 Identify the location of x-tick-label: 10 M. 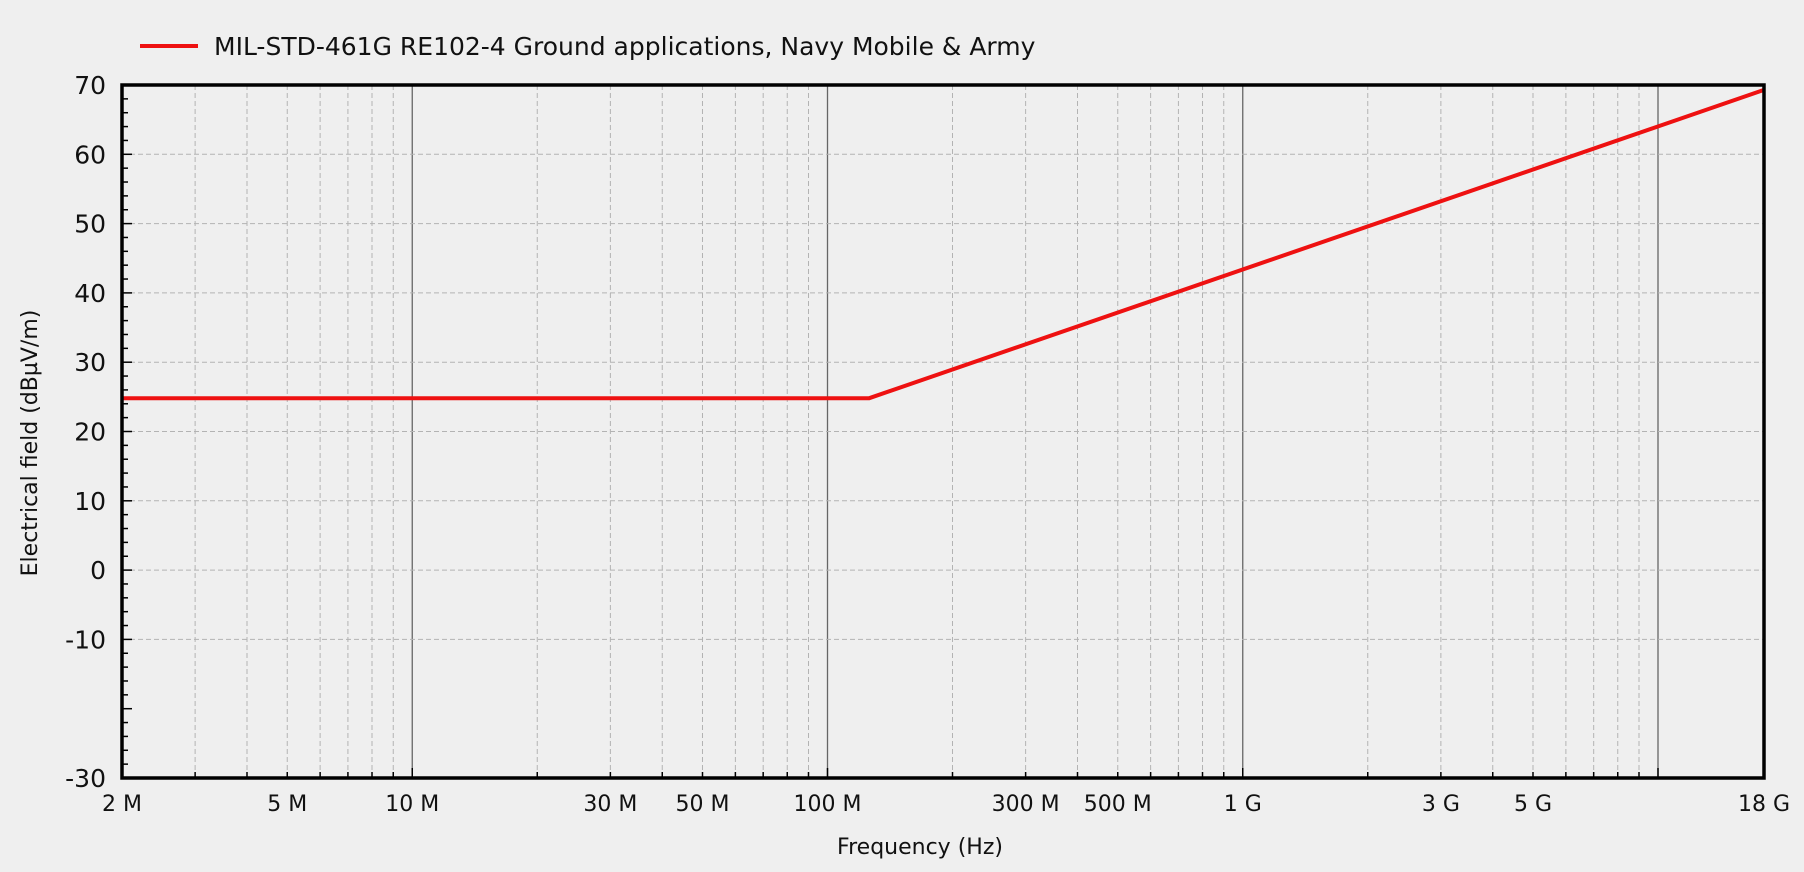
(412, 804).